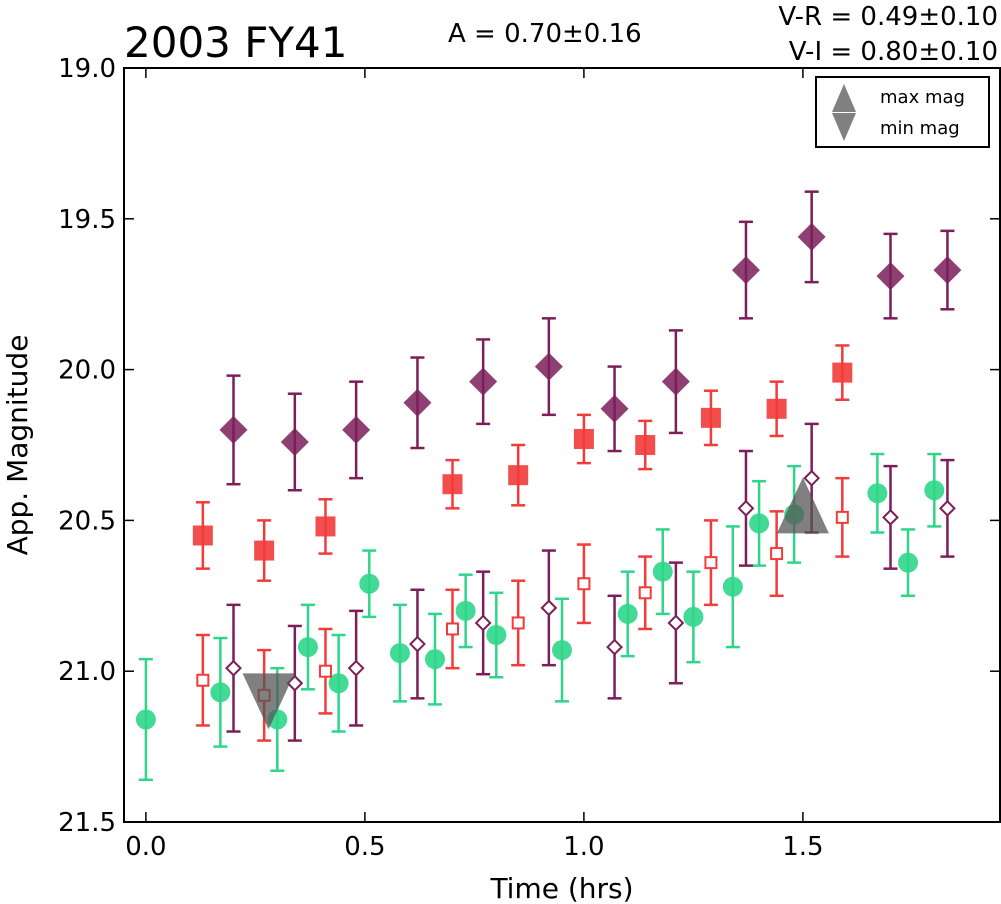 Image resolution: width=1001 pixels, height=904 pixels. Describe the element at coordinates (561, 888) in the screenshot. I see `x-axis-label: Time (hrs)` at that location.